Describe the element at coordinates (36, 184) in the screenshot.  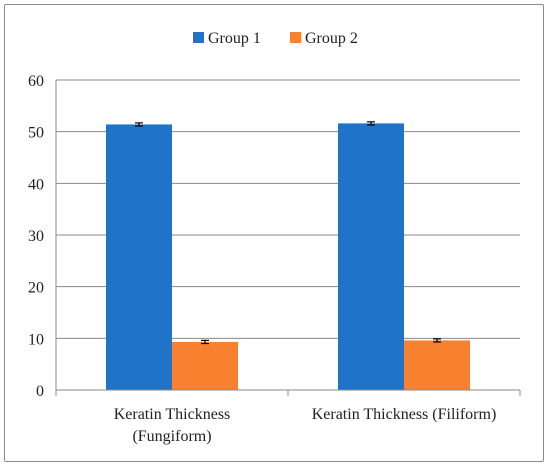
I see `y-tick-label: 40` at that location.